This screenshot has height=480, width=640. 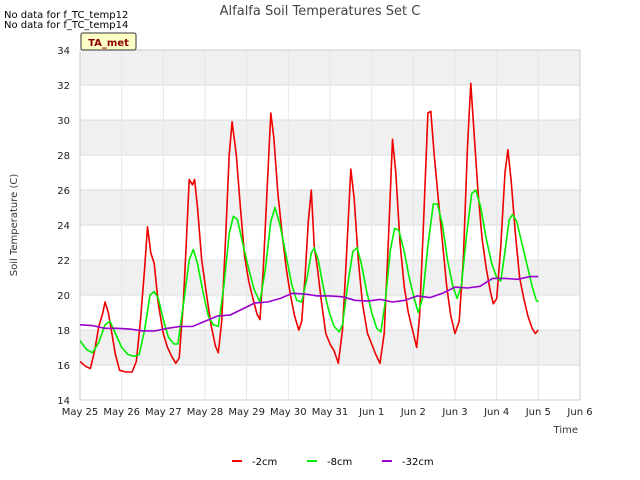 What do you see at coordinates (205, 412) in the screenshot?
I see `x-tick-label: May 28` at bounding box center [205, 412].